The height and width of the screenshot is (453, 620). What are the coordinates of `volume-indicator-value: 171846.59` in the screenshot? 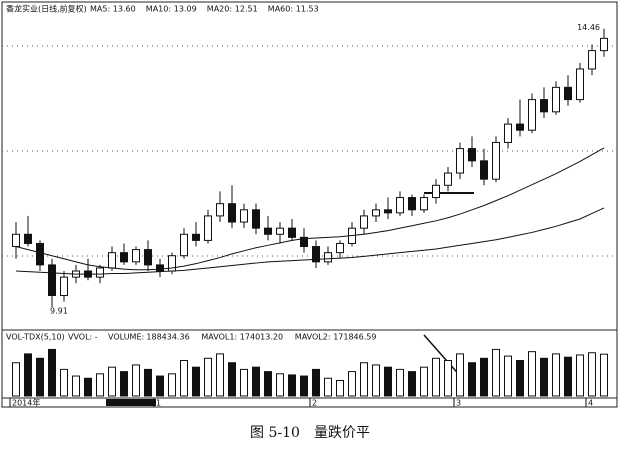 It's located at (354, 337).